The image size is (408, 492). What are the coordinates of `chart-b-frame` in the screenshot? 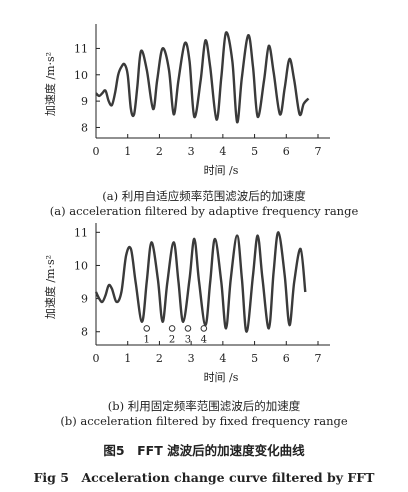 It's located at (212, 284).